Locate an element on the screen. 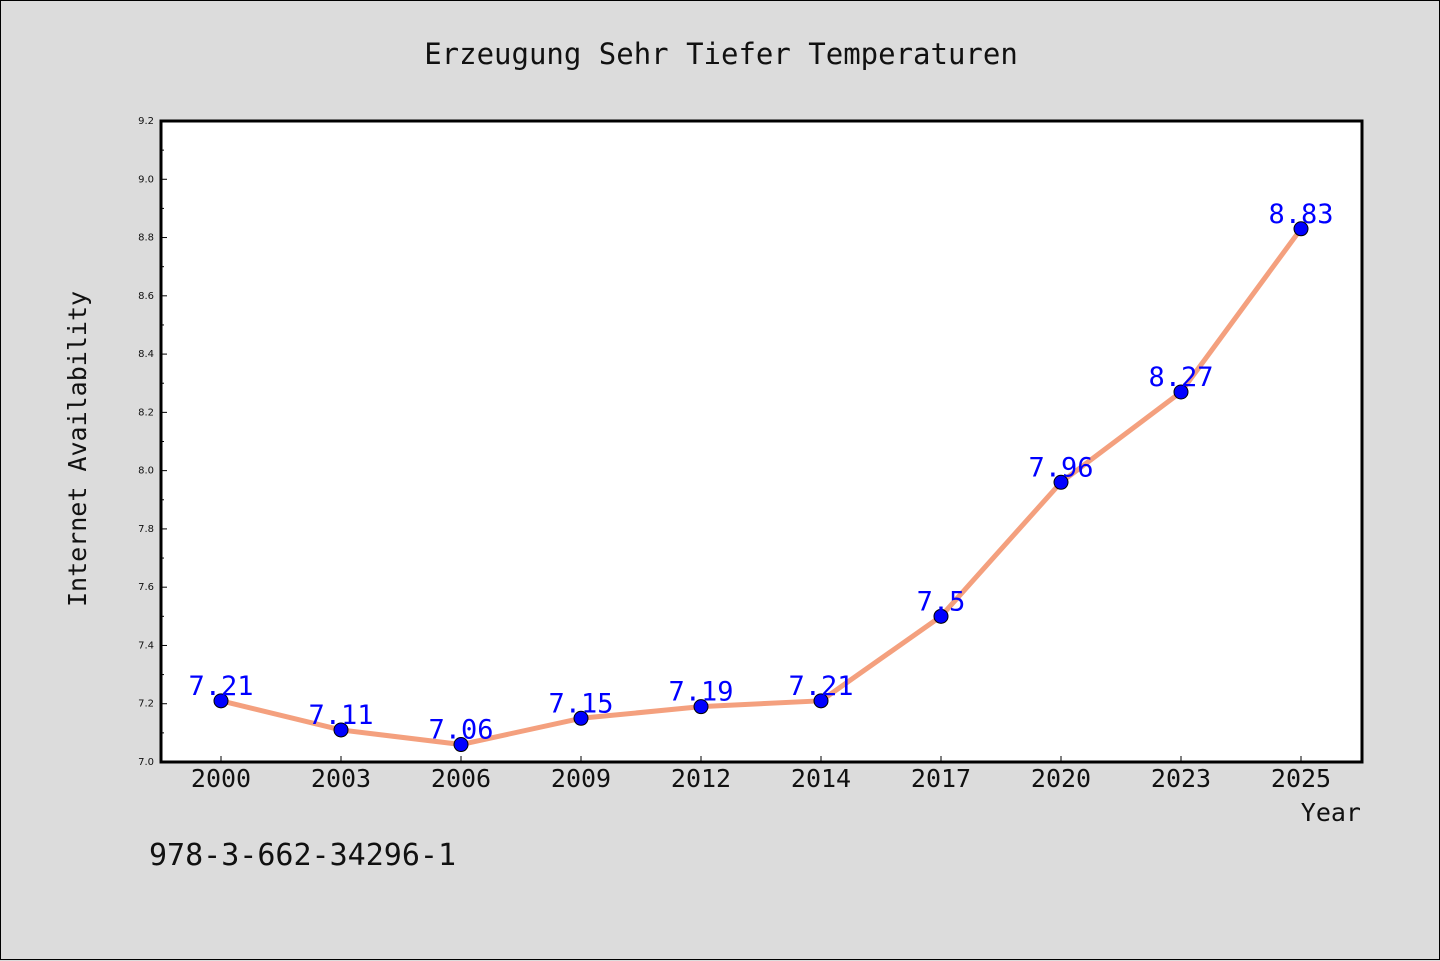  x-tick-label: 2017 is located at coordinates (941, 778).